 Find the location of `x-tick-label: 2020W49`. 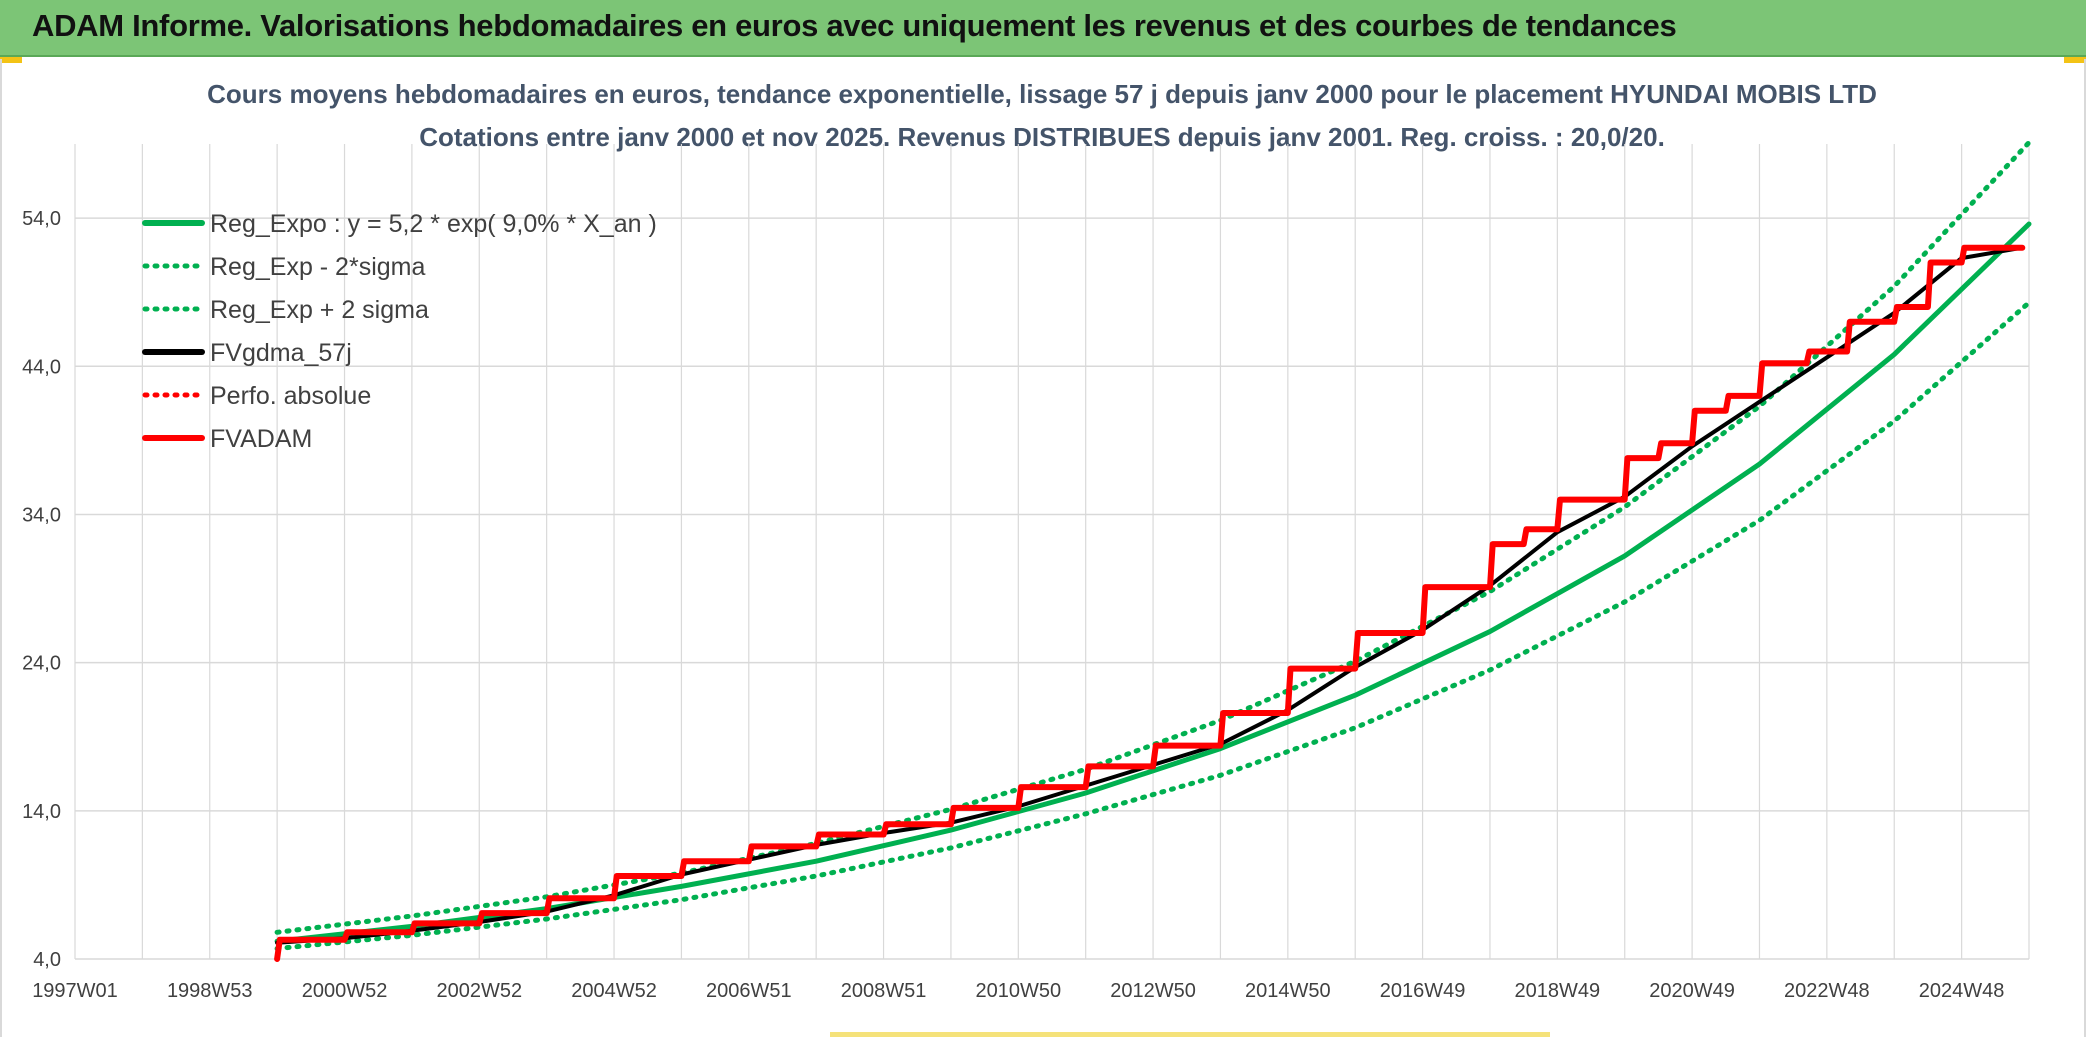

x-tick-label: 2020W49 is located at coordinates (1692, 991).